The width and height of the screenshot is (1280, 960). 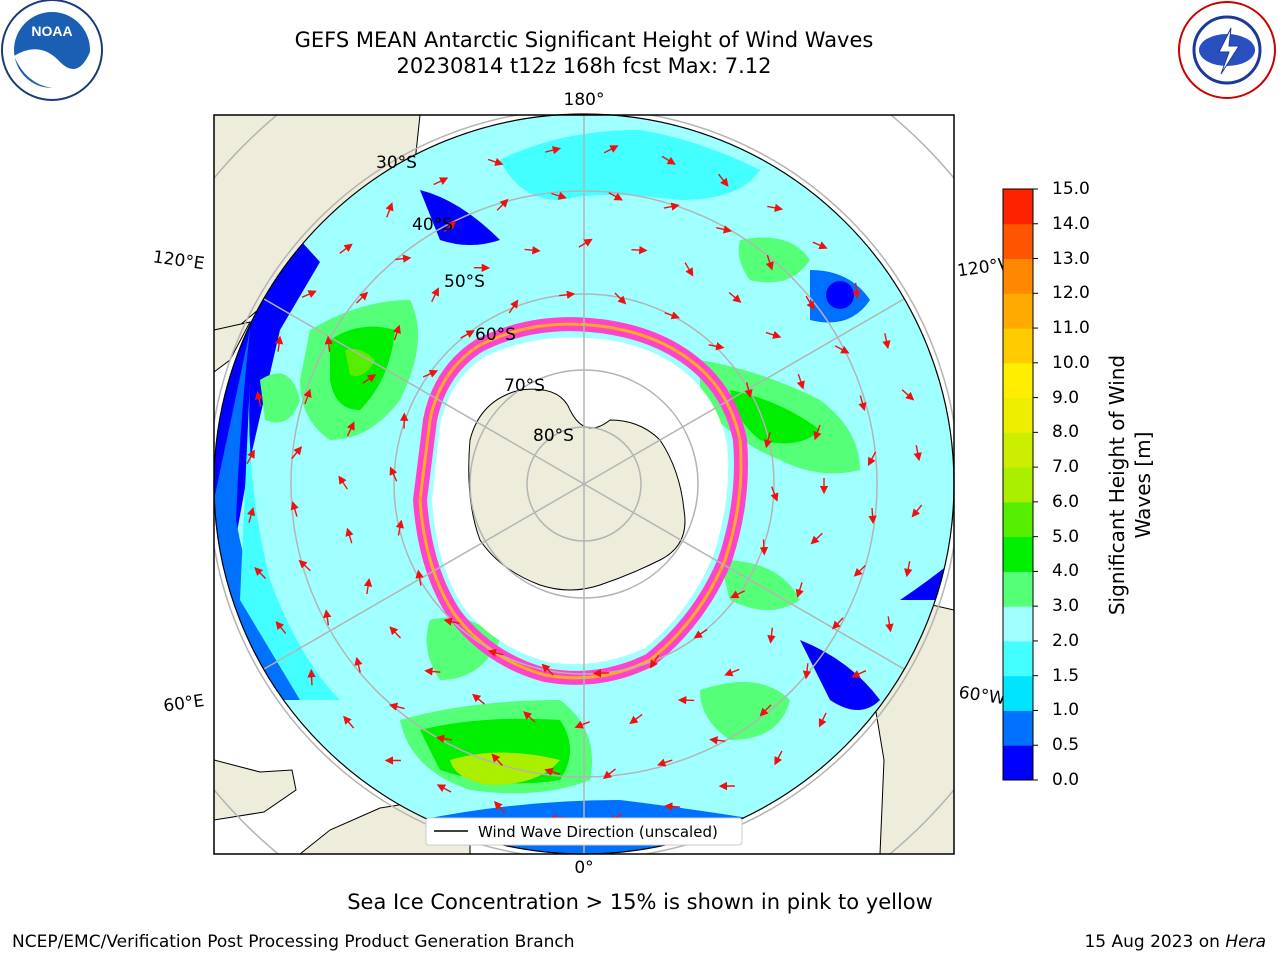 What do you see at coordinates (1066, 397) in the screenshot?
I see `colorbar-tick-label: 9.0` at bounding box center [1066, 397].